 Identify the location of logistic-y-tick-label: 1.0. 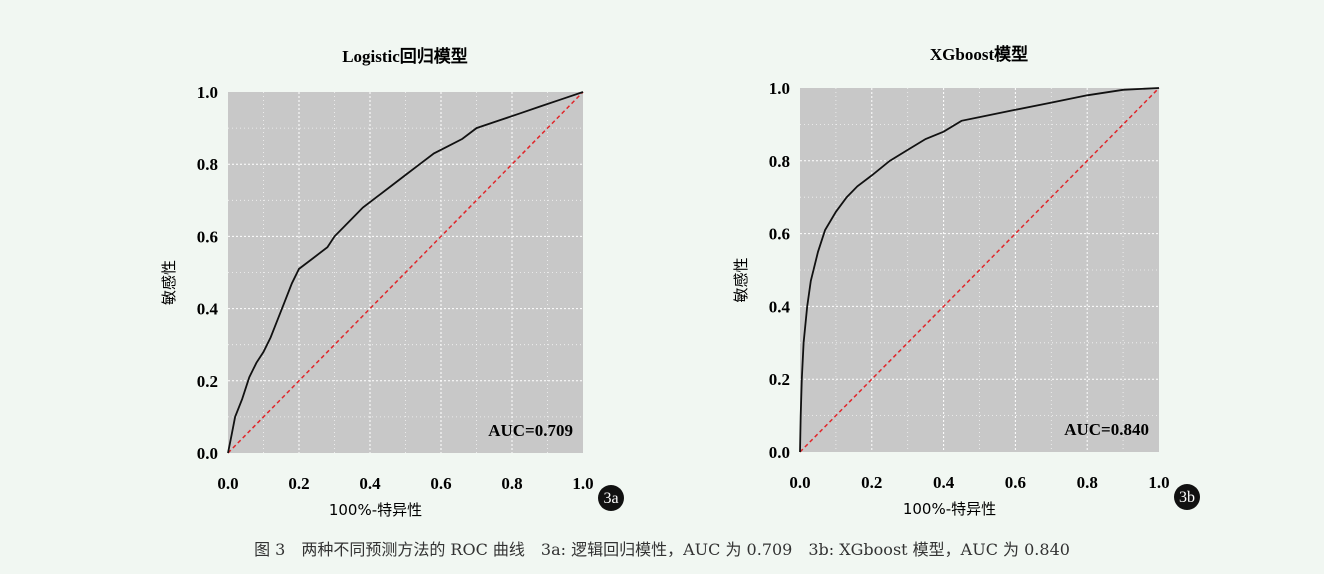
(207, 92).